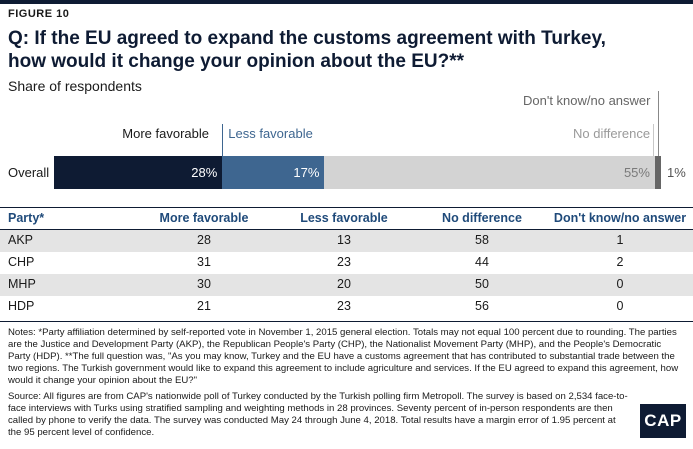 This screenshot has height=449, width=693. What do you see at coordinates (676, 172) in the screenshot?
I see `data-label-dont-know: 1%` at bounding box center [676, 172].